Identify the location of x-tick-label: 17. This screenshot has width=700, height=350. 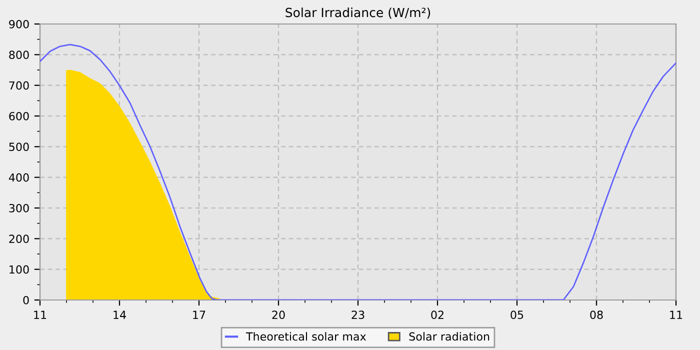
(199, 314).